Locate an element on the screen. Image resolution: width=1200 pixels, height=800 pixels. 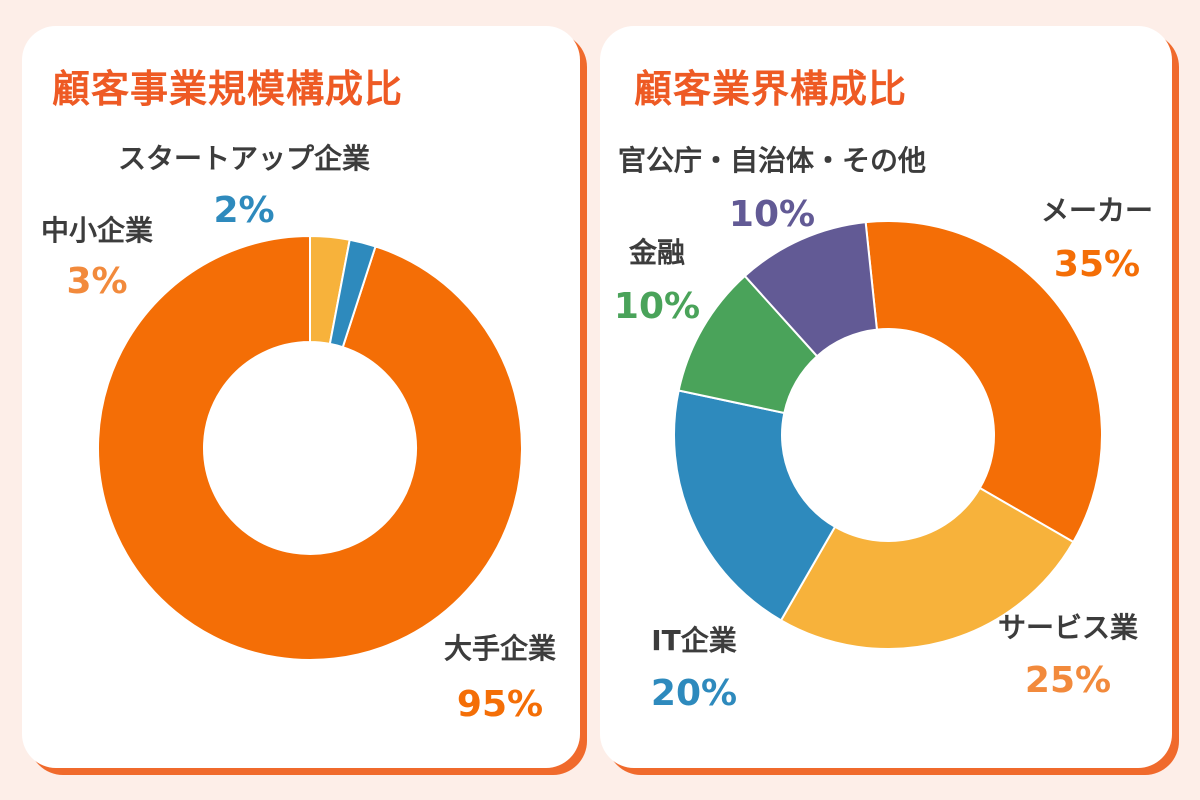
chart-title-industry: 顧客業界構成比 is located at coordinates (771, 89).